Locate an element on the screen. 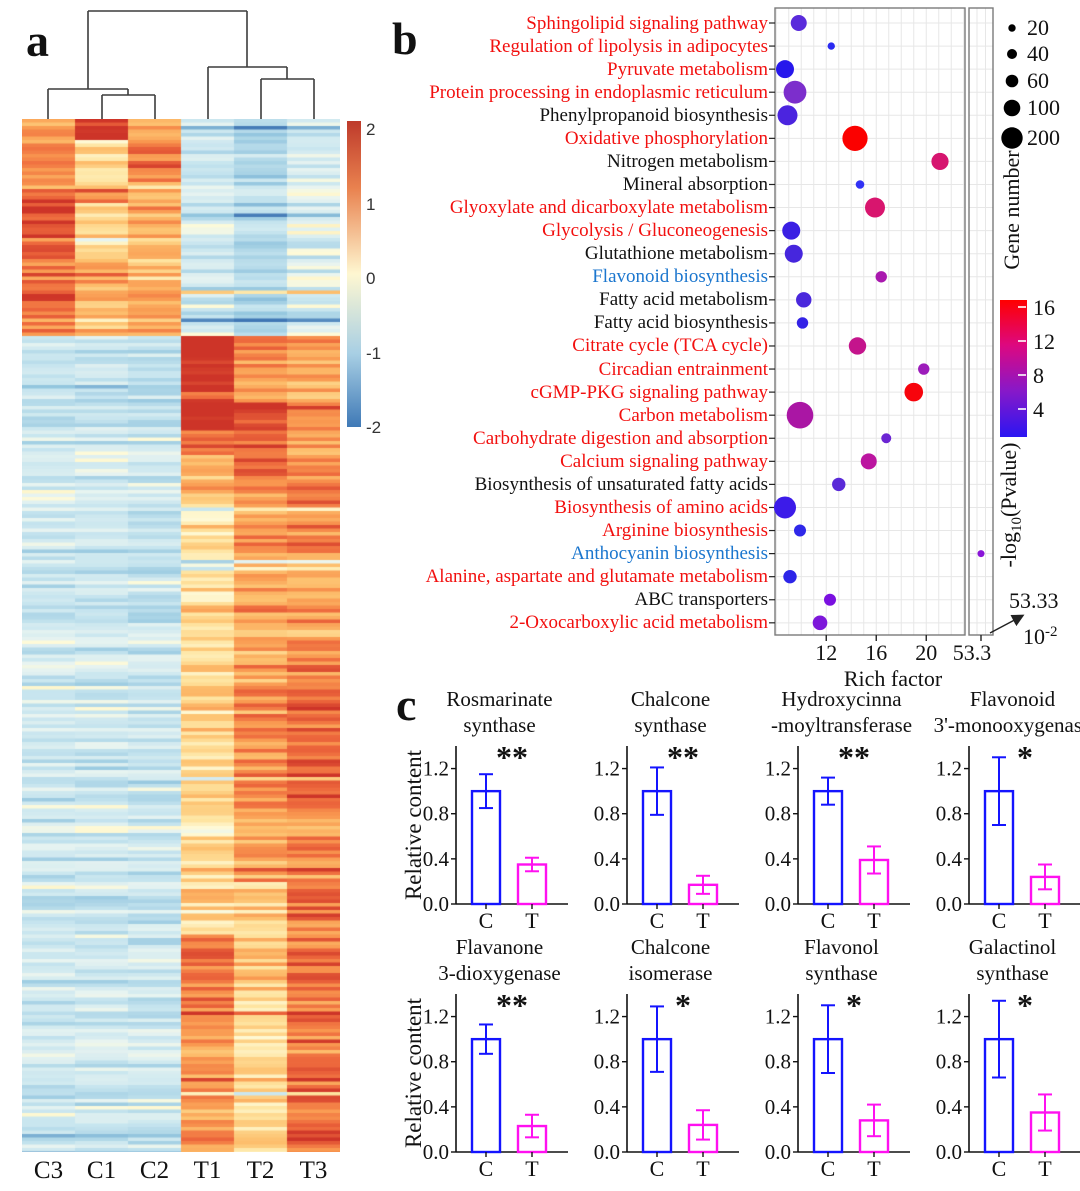 The width and height of the screenshot is (1080, 1191). bar-chart: Chalcone isomerase 0.0 0.4 0.8 1.2 C T * is located at coordinates (670, 1060).